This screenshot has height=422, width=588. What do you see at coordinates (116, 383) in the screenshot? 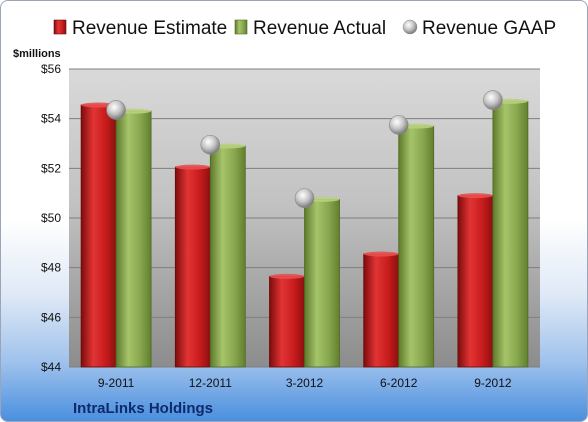
I see `x-tick-label: 9-2011` at bounding box center [116, 383].